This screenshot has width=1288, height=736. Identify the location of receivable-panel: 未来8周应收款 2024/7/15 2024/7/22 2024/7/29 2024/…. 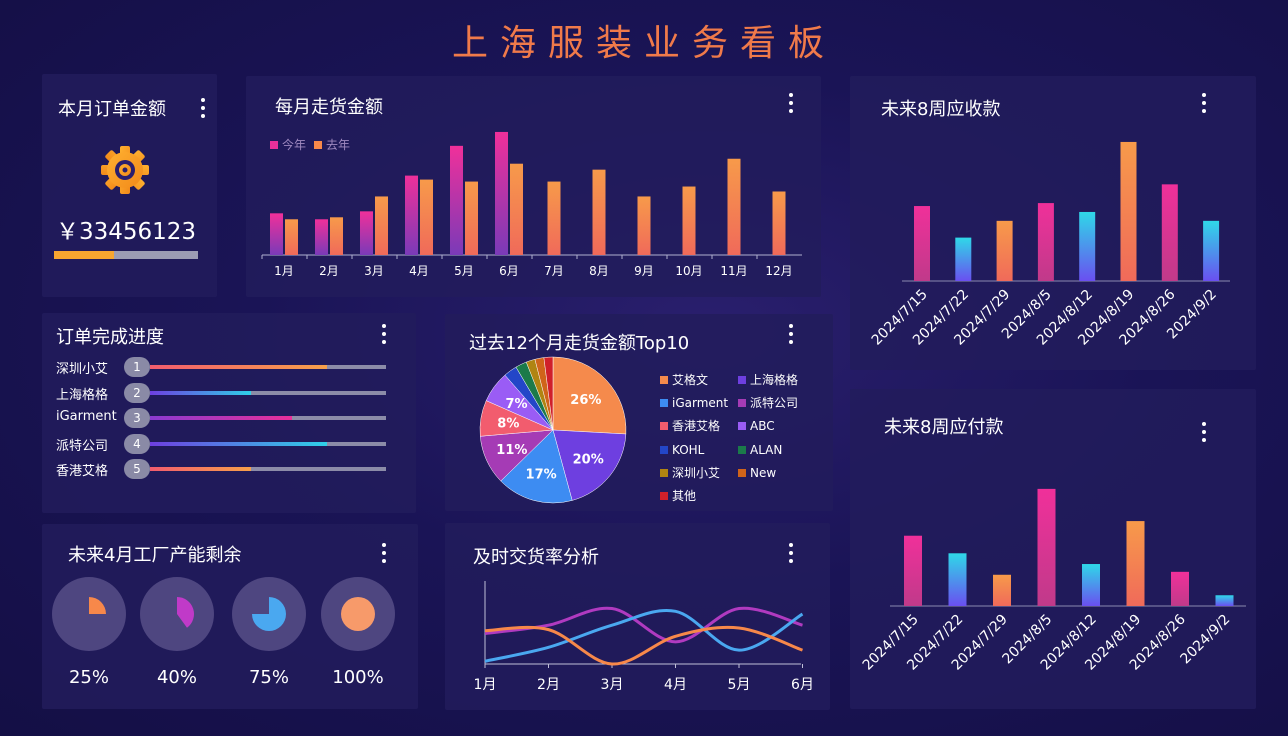
(1053, 223).